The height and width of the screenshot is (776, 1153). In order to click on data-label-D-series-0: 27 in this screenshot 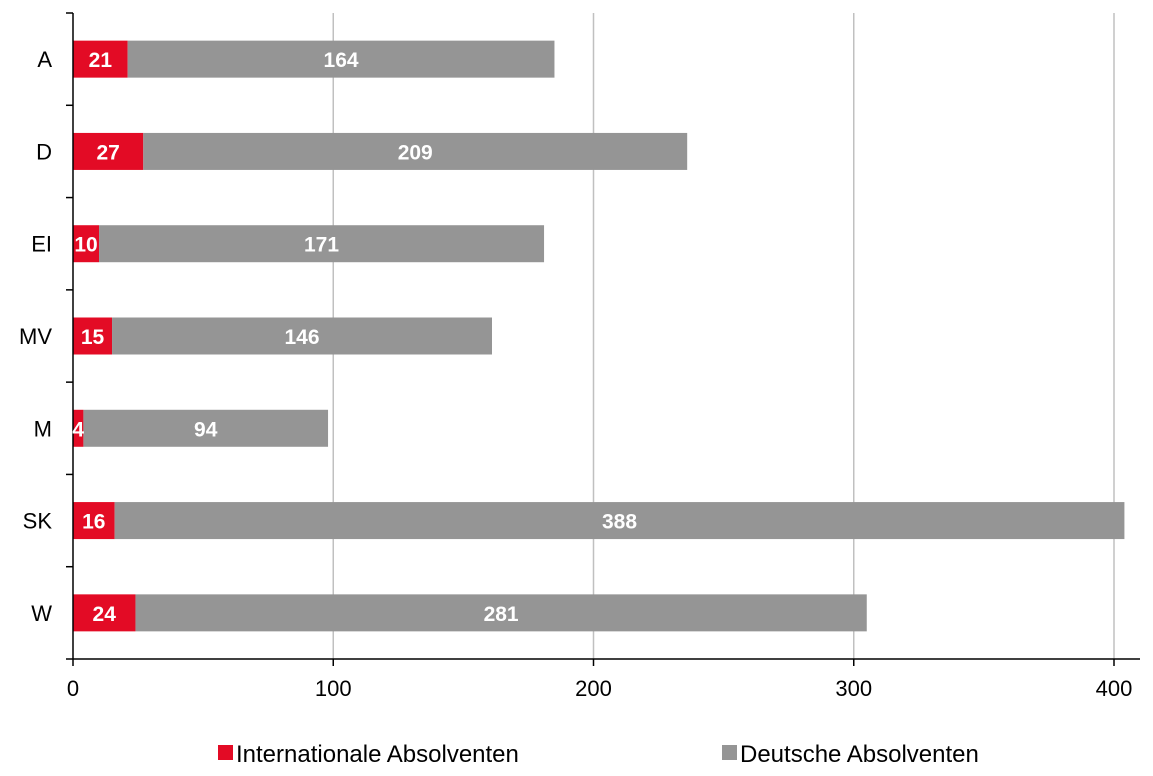, I will do `click(107, 152)`.